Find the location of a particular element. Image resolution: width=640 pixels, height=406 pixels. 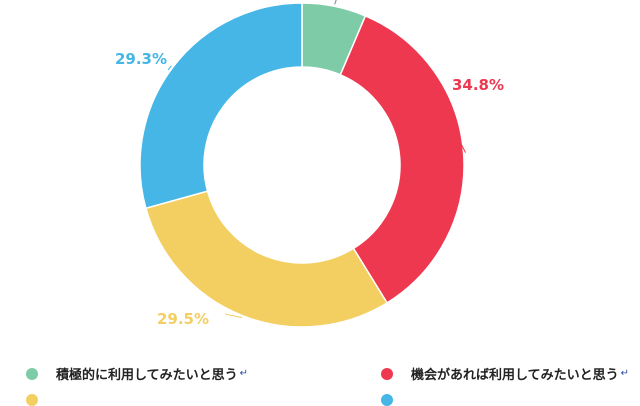

legend-item-blue is located at coordinates (396, 400).